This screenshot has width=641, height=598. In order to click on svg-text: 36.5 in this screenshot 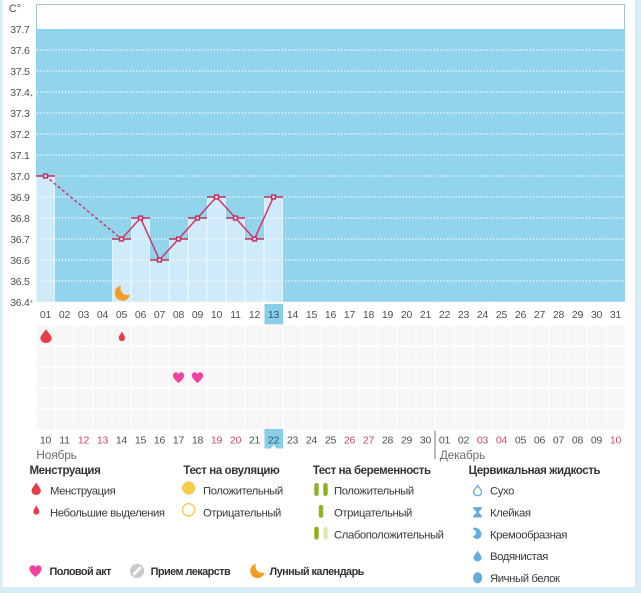, I will do `click(20, 282)`.